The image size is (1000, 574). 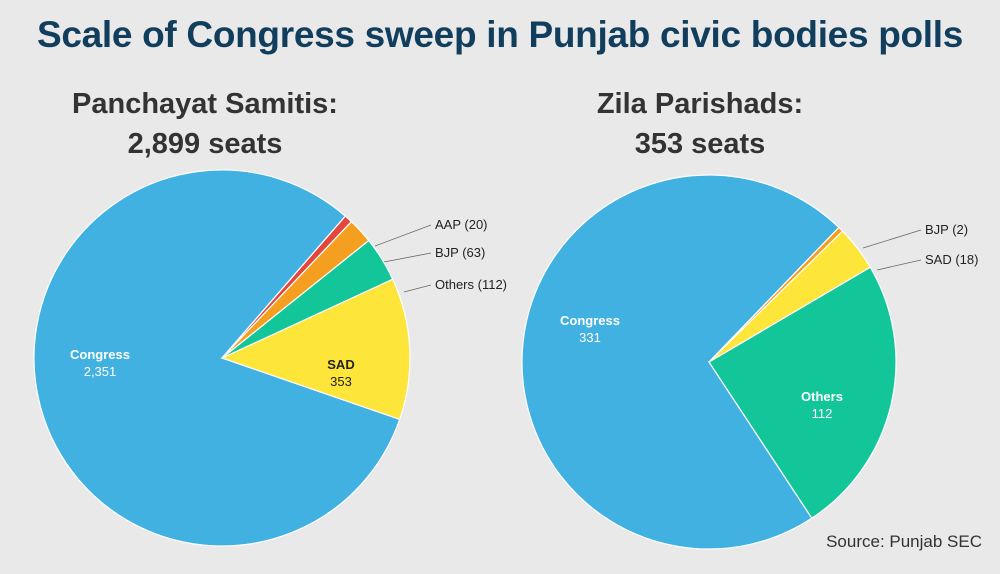 What do you see at coordinates (700, 124) in the screenshot?
I see `zila-parishads-title: Zila Parishads: 353 seats` at bounding box center [700, 124].